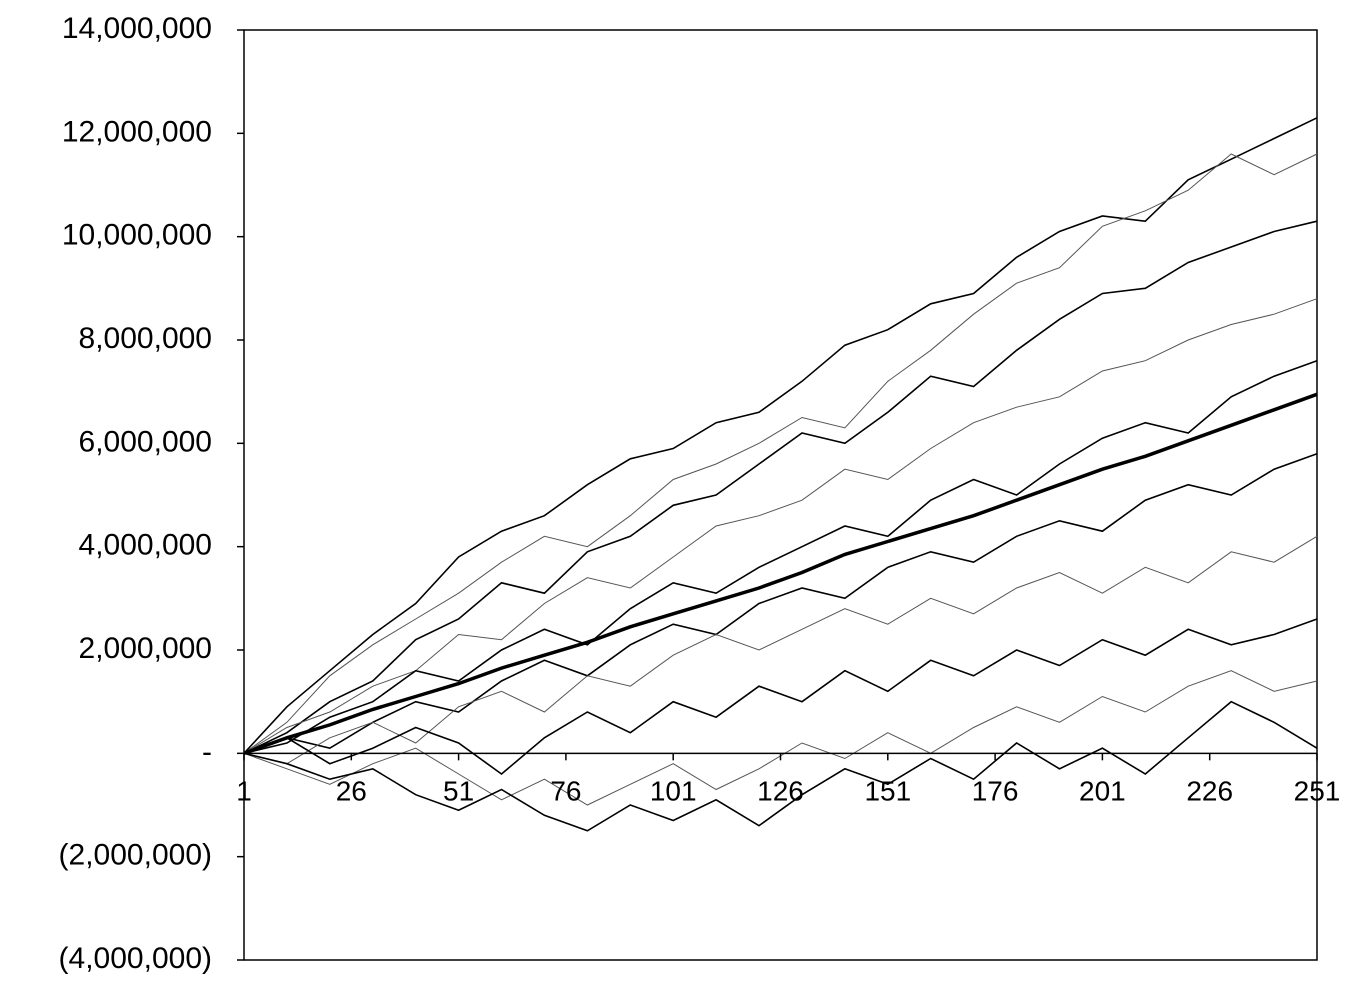 Image resolution: width=1365 pixels, height=992 pixels. Describe the element at coordinates (887, 791) in the screenshot. I see `x-tick-label: 151` at that location.